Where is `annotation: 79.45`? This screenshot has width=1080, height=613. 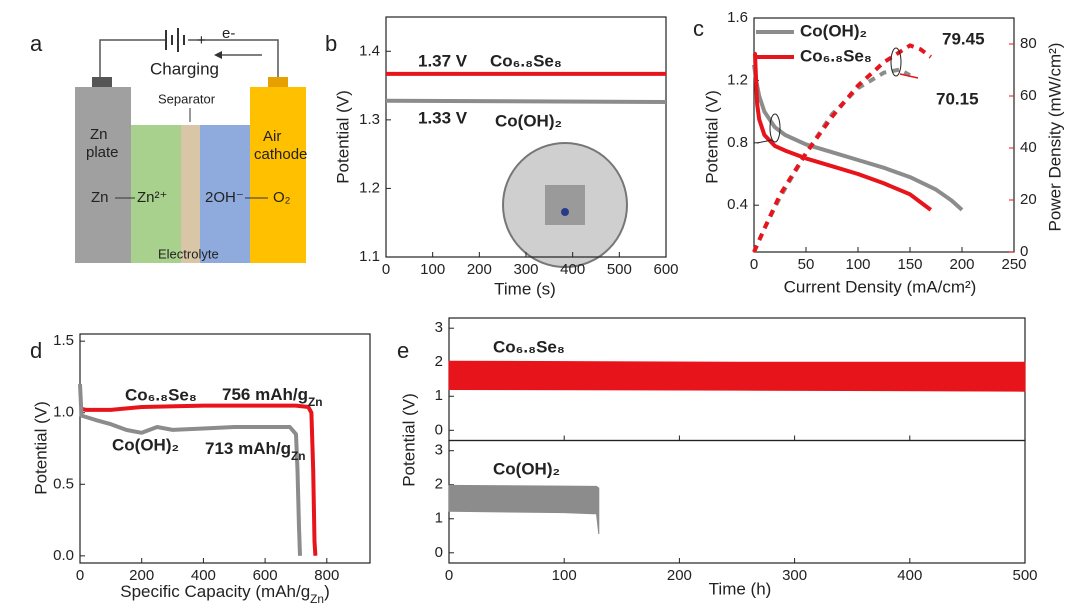
annotation: 79.45 is located at coordinates (963, 38).